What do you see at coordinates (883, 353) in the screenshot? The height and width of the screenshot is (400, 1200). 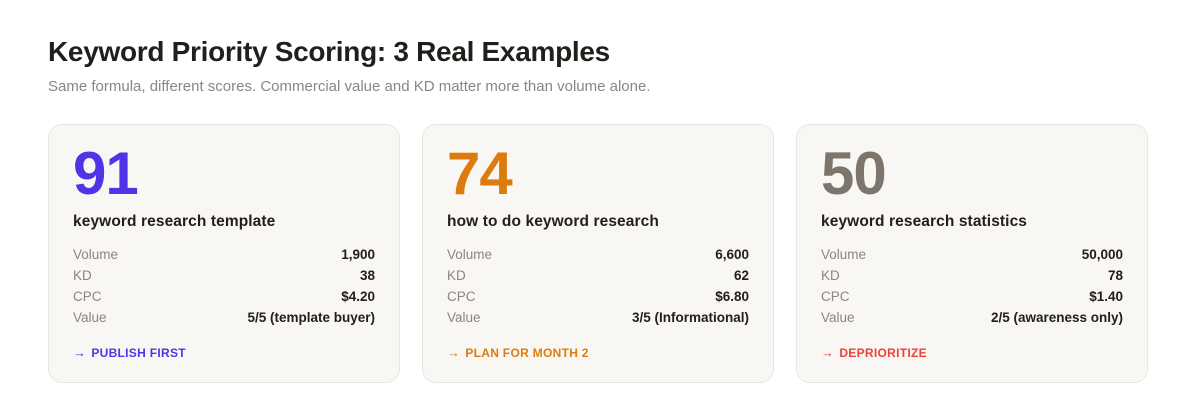 I see `action-label: DEPRIORITIZE` at bounding box center [883, 353].